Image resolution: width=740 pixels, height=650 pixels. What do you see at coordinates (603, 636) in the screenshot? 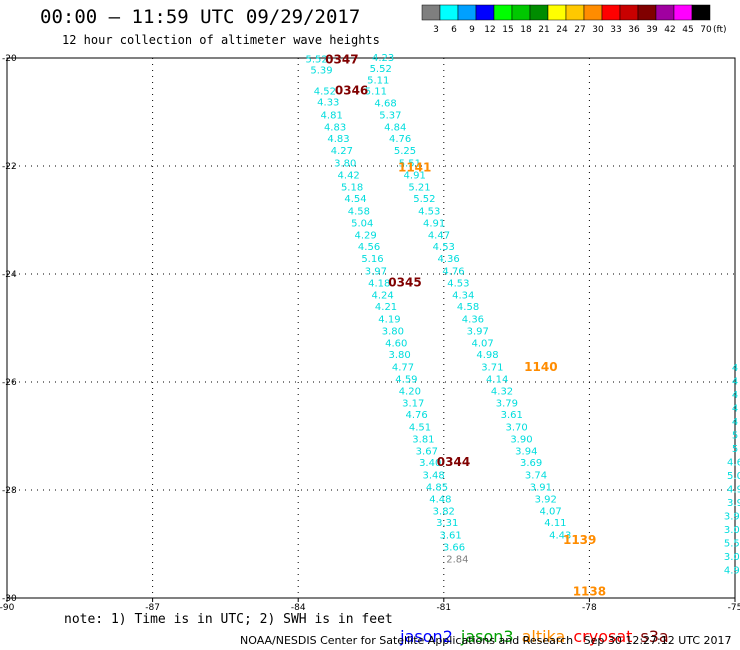
I see `legend-cryosat: cryosat` at bounding box center [603, 636].